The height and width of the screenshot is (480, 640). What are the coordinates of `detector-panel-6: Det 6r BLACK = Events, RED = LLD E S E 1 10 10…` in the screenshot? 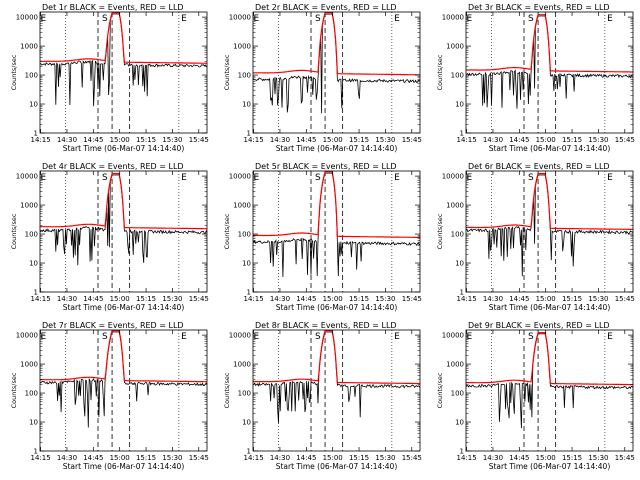 It's located at (535, 237).